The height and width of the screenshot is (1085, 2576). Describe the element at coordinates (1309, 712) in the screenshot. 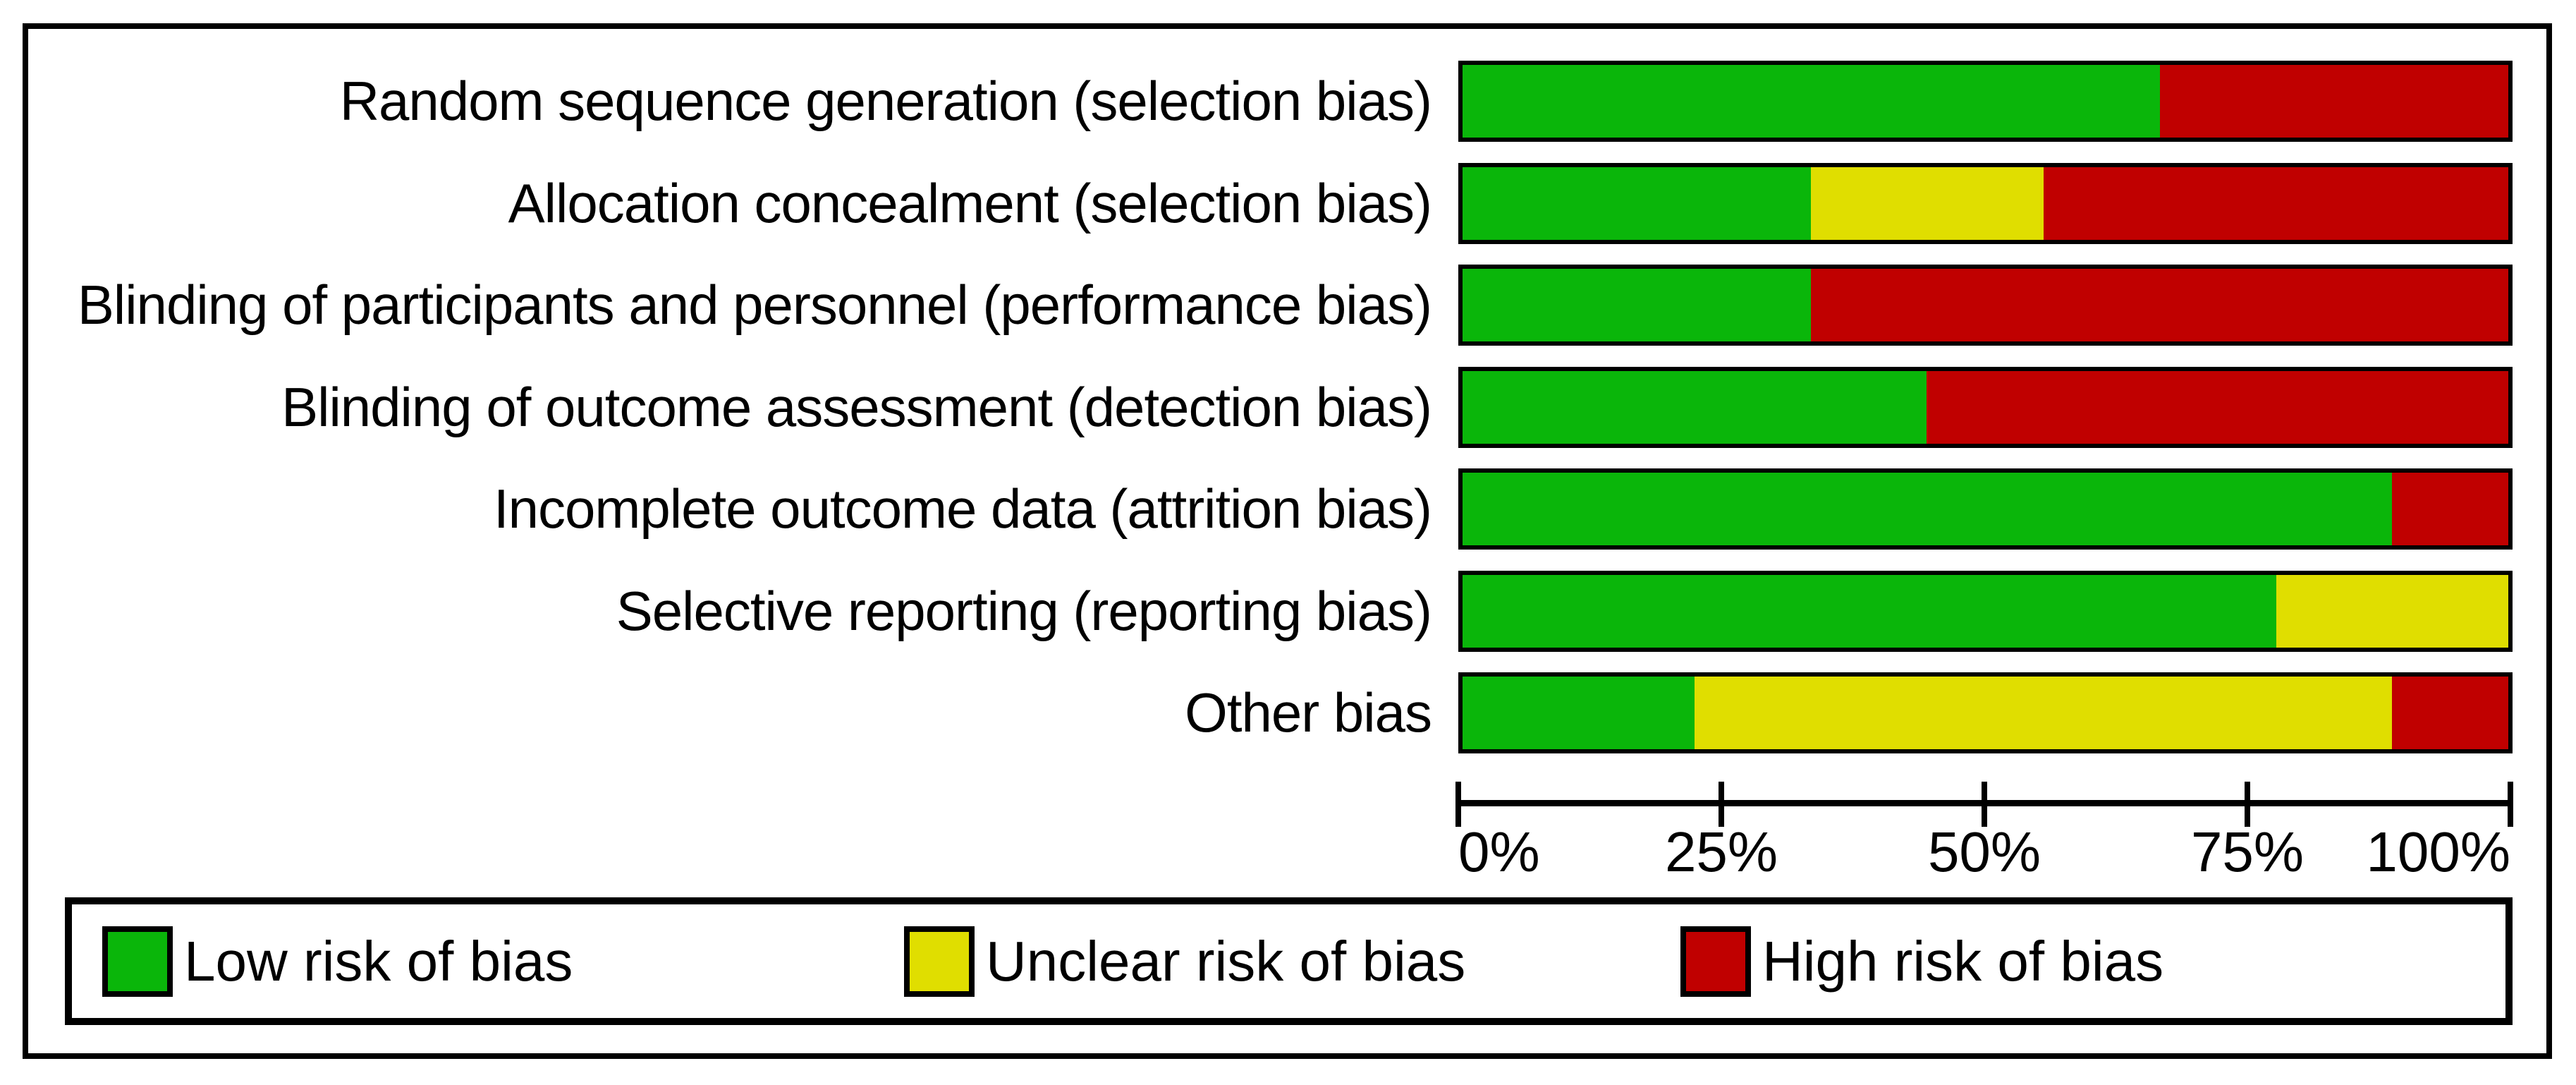

I see `category-label: Other bias` at that location.